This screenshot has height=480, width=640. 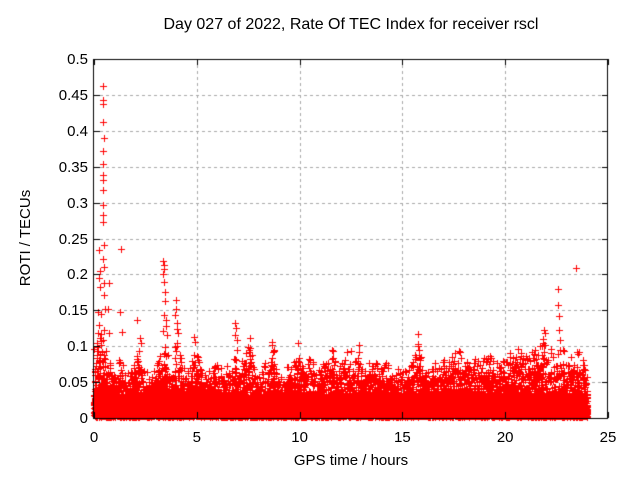 I want to click on y-tick-label: 0.05, so click(x=73, y=383).